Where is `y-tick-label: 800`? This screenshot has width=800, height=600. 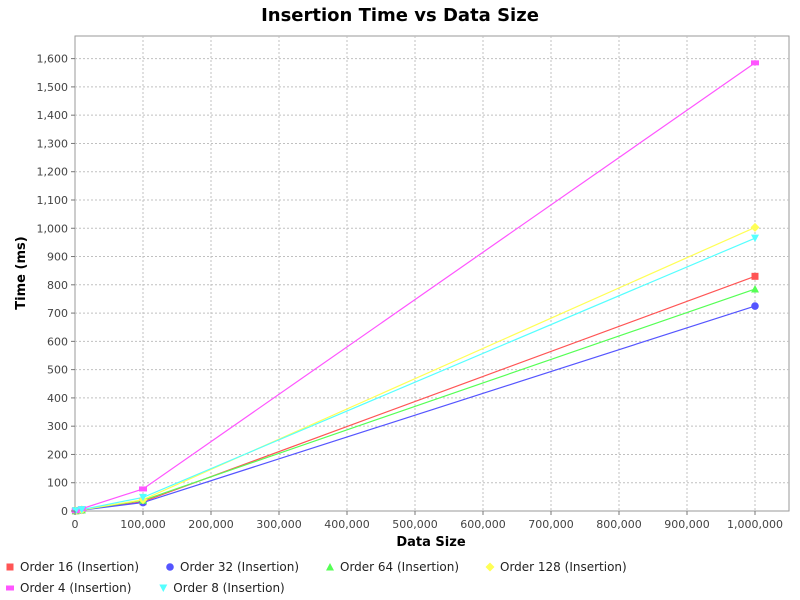
y-tick-label: 800 is located at coordinates (57, 285).